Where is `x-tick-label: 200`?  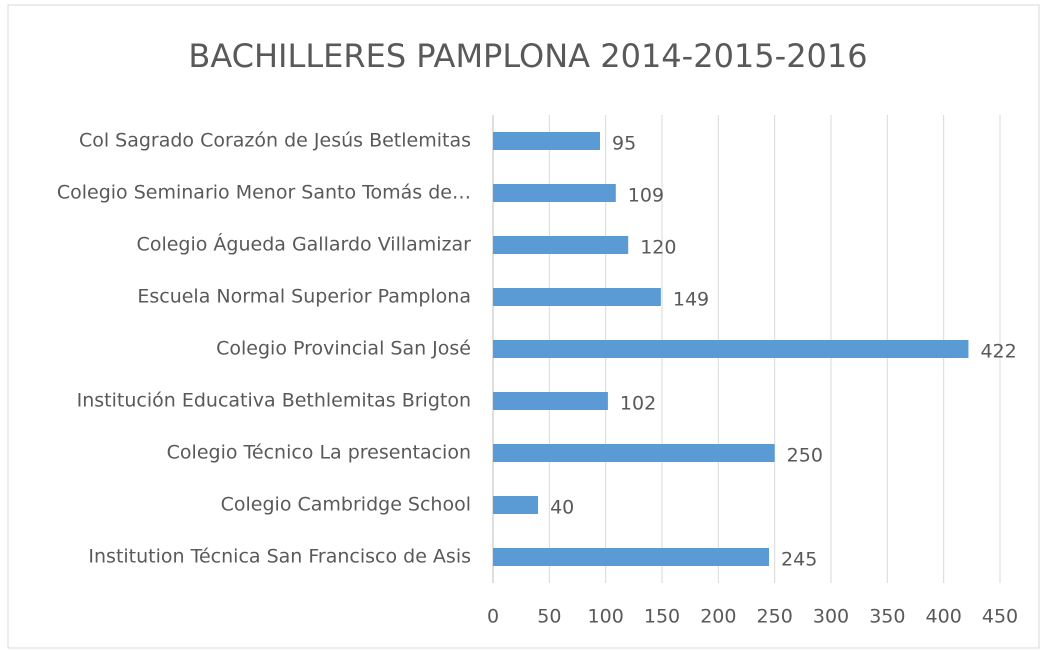 x-tick-label: 200 is located at coordinates (718, 617).